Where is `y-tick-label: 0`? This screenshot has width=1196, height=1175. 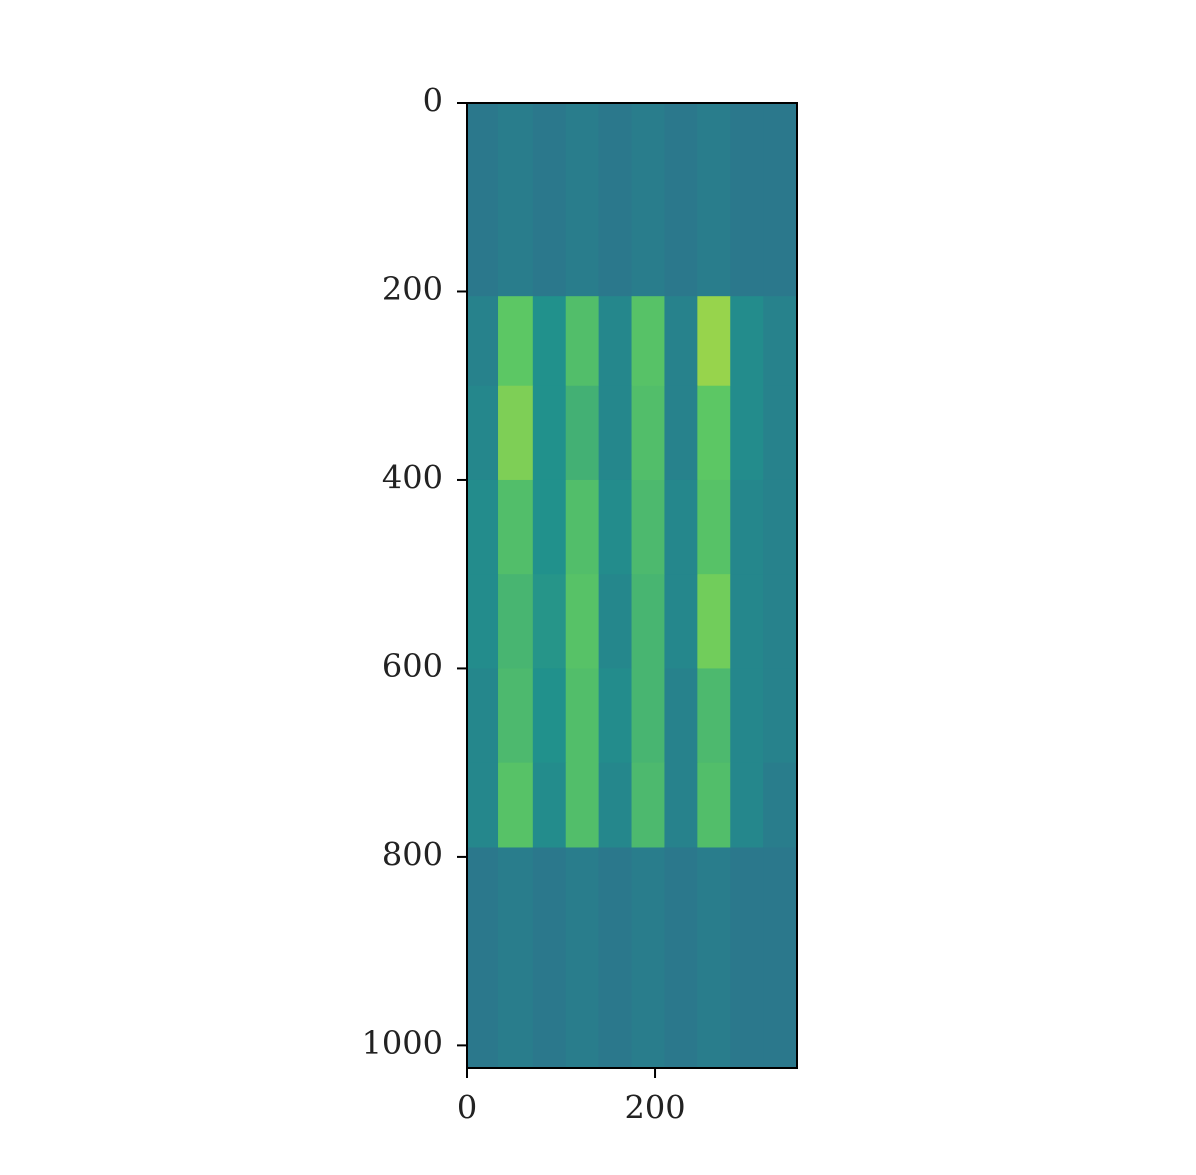
y-tick-label: 0 is located at coordinates (433, 101).